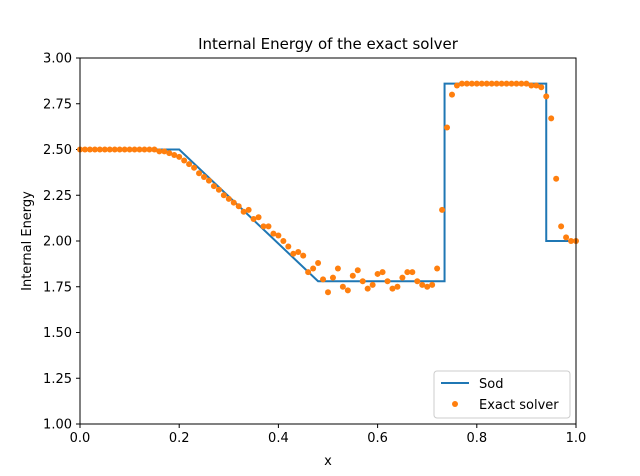 Image resolution: width=640 pixels, height=476 pixels. What do you see at coordinates (57, 242) in the screenshot?
I see `y-tick-label: 2.00` at bounding box center [57, 242].